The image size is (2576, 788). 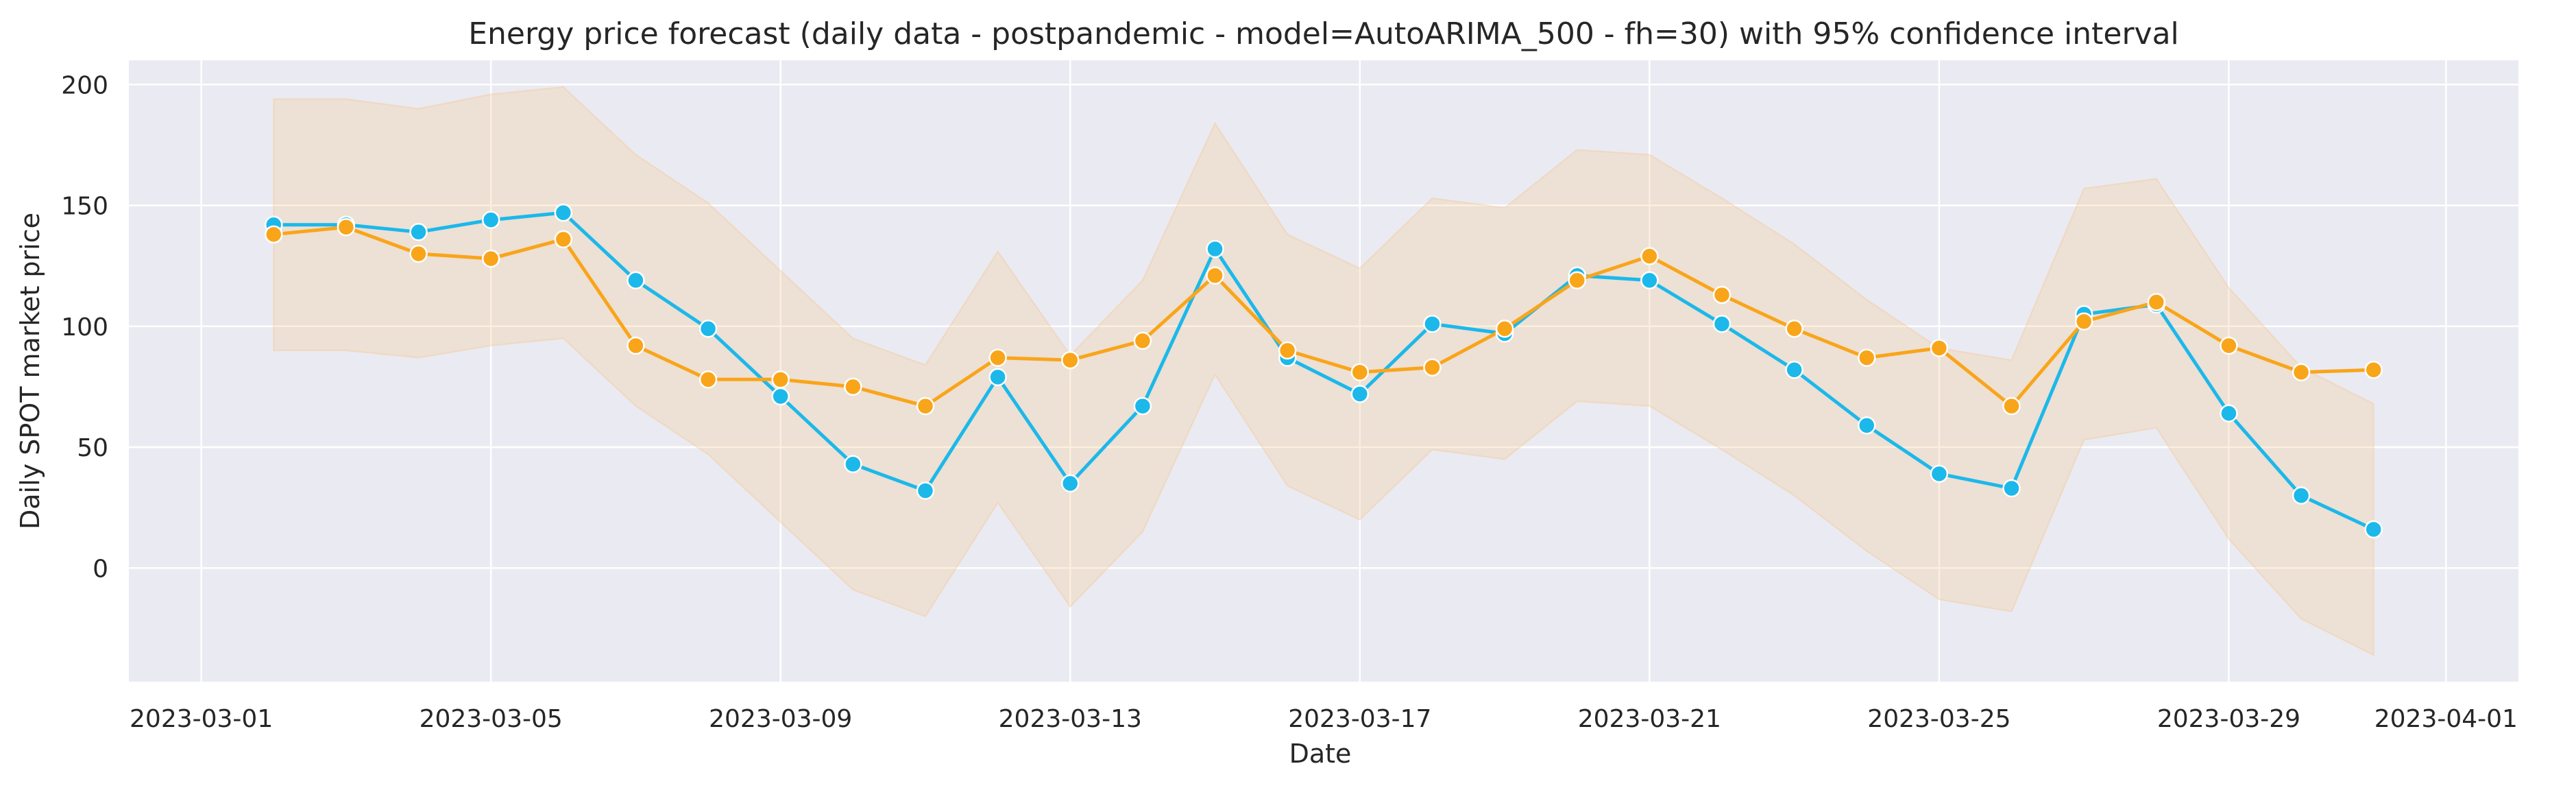 What do you see at coordinates (201, 719) in the screenshot?
I see `x-tick-label: 2023-03-01` at bounding box center [201, 719].